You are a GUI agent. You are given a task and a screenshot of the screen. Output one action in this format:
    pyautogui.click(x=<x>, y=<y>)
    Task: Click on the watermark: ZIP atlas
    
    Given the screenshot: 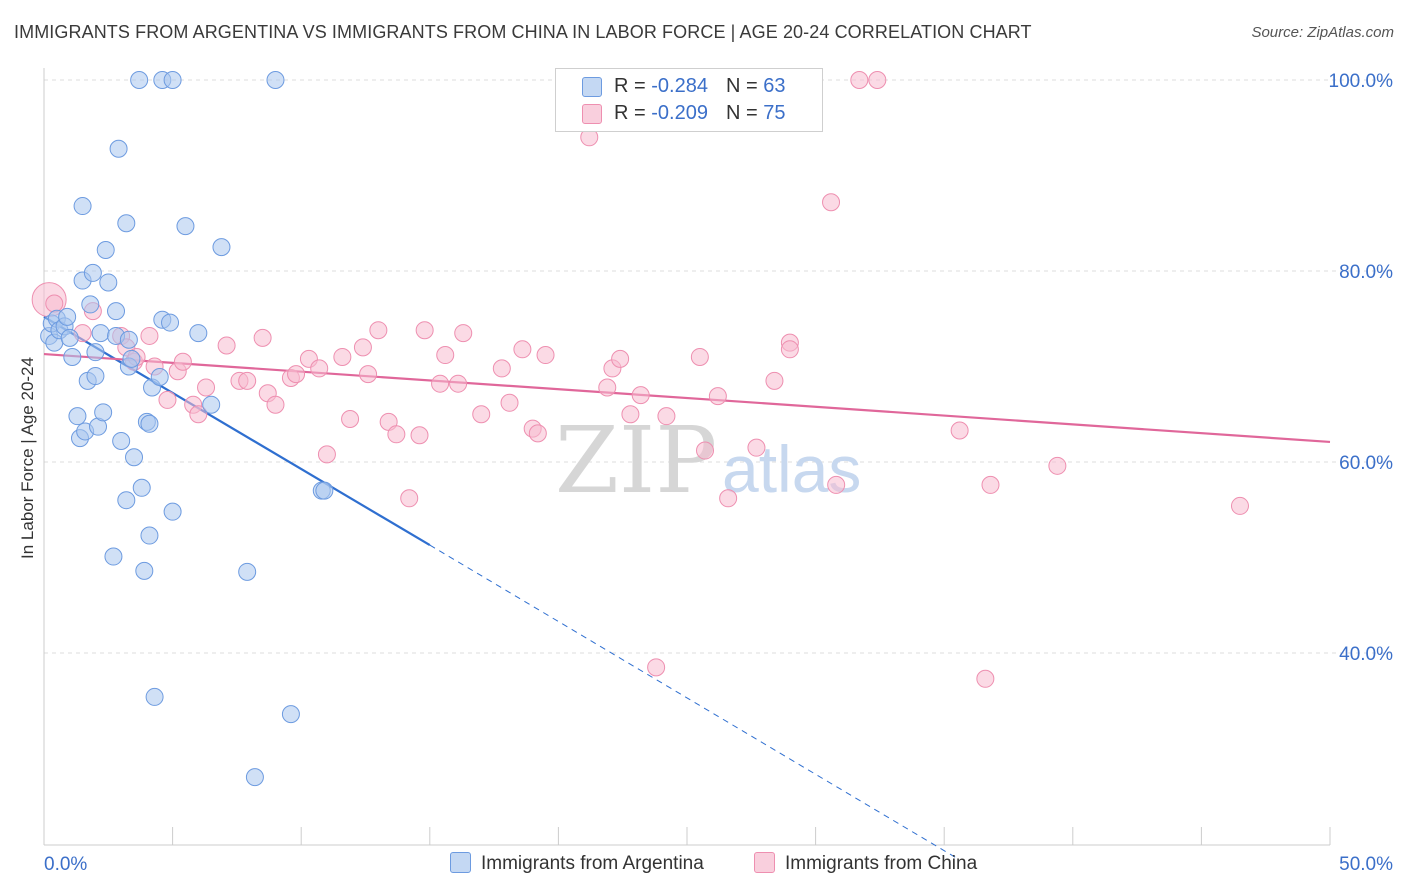 What is the action you would take?
    pyautogui.click(x=708, y=460)
    